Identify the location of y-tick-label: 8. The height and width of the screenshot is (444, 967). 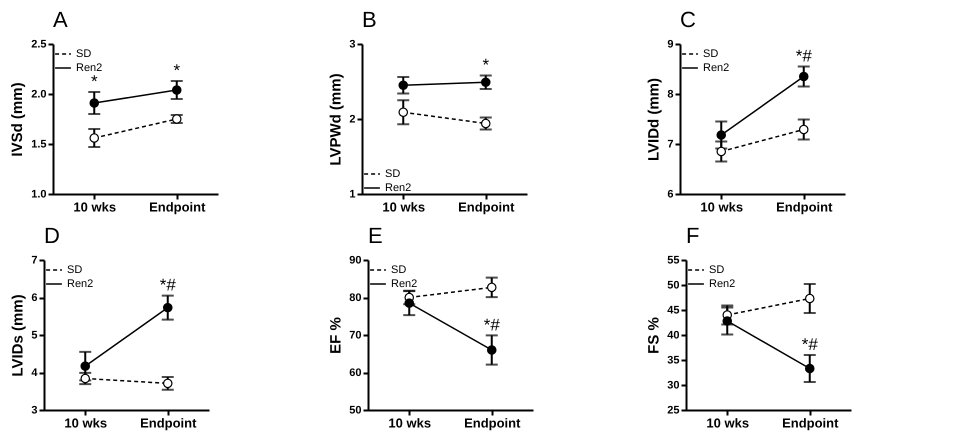
(670, 94).